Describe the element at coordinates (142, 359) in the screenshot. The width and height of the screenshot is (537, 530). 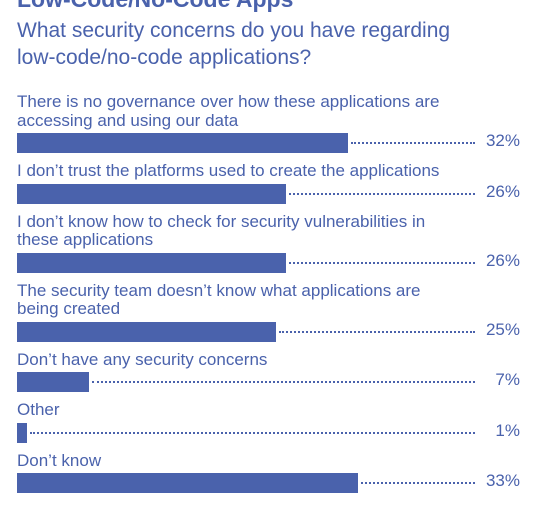
I see `category-label: Don’t have any security concerns` at that location.